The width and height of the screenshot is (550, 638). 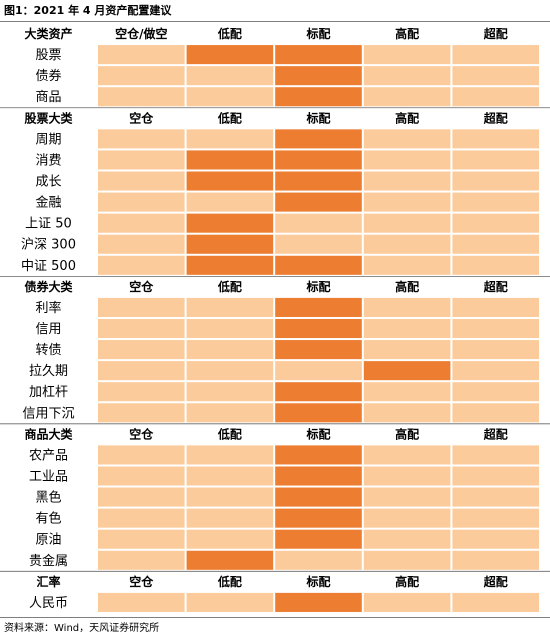 I want to click on row-label: 商品, so click(x=48, y=97).